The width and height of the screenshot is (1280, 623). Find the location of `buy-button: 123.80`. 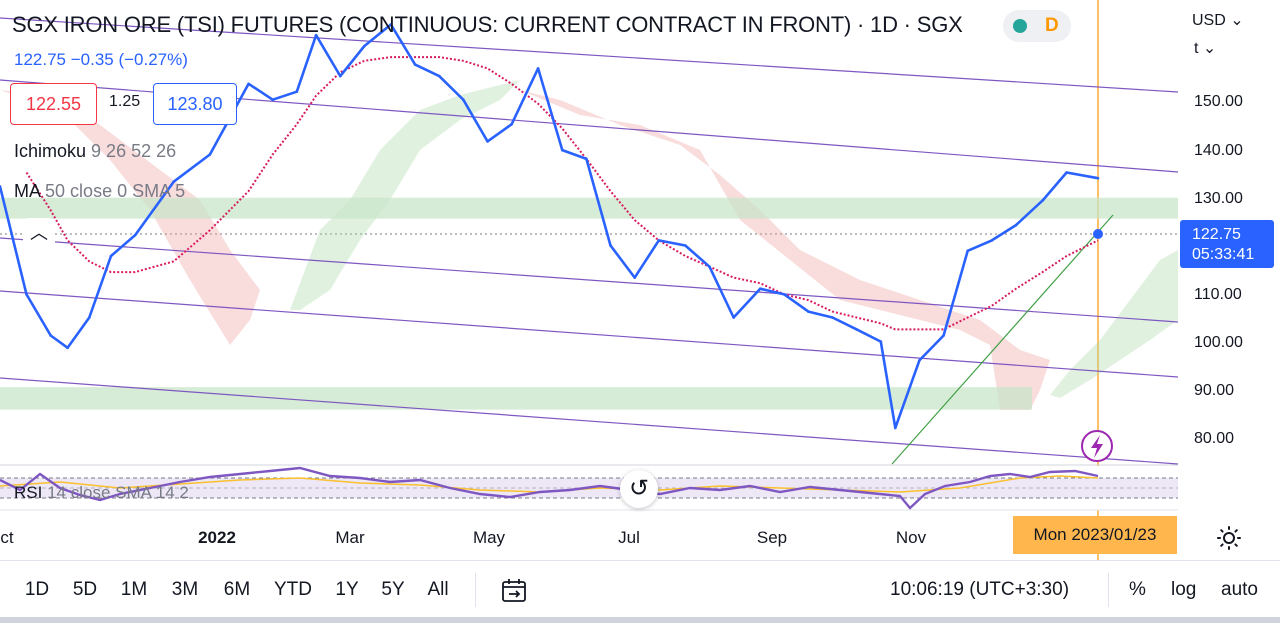

buy-button: 123.80 is located at coordinates (195, 104).